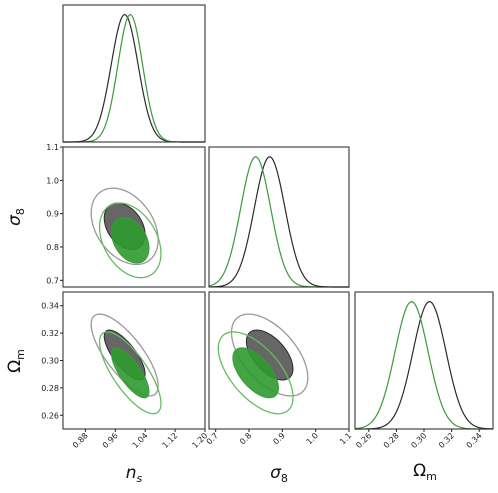 This screenshot has height=493, width=498. I want to click on y-tick-label: 0.7, so click(52, 280).